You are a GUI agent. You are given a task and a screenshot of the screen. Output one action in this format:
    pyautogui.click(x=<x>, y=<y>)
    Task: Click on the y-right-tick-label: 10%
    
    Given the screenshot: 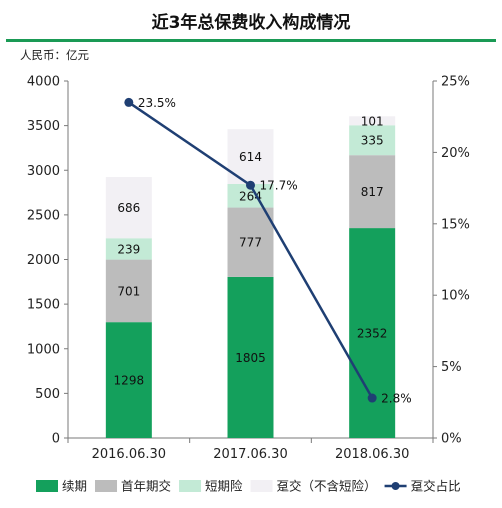 What is the action you would take?
    pyautogui.click(x=455, y=296)
    